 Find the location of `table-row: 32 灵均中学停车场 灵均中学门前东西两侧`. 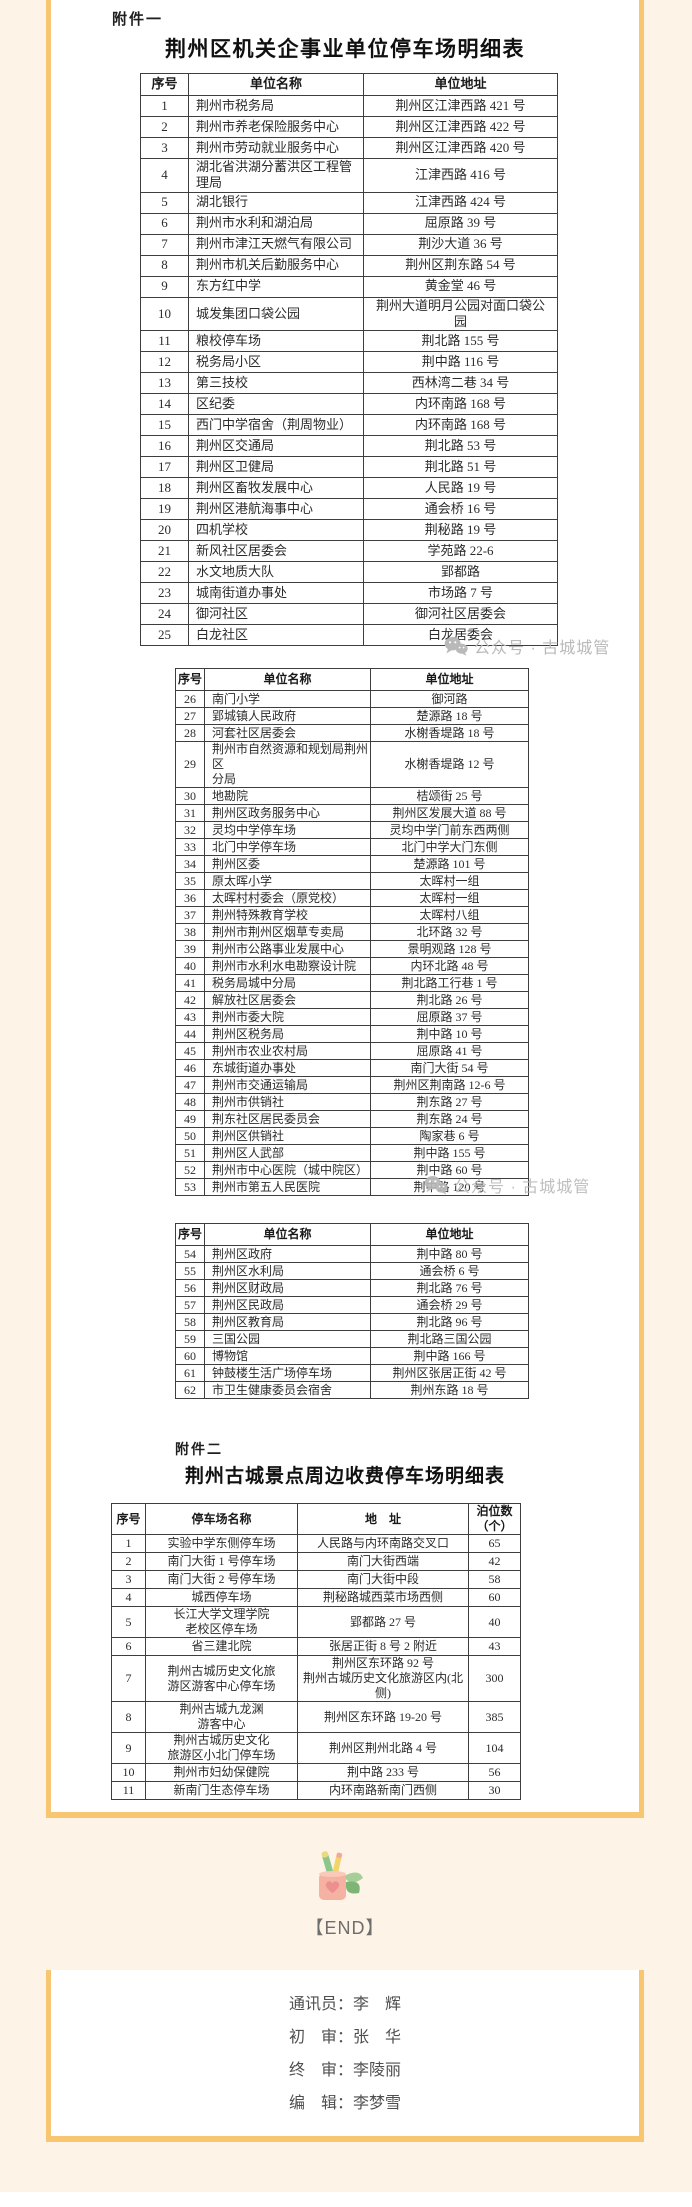

table-row: 32 灵均中学停车场 灵均中学门前东西两侧 is located at coordinates (352, 830).